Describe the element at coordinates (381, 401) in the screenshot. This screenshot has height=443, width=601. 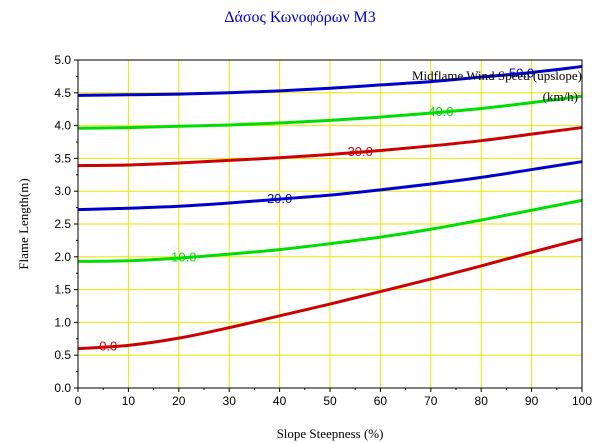
I see `x-tick-label: 60` at that location.